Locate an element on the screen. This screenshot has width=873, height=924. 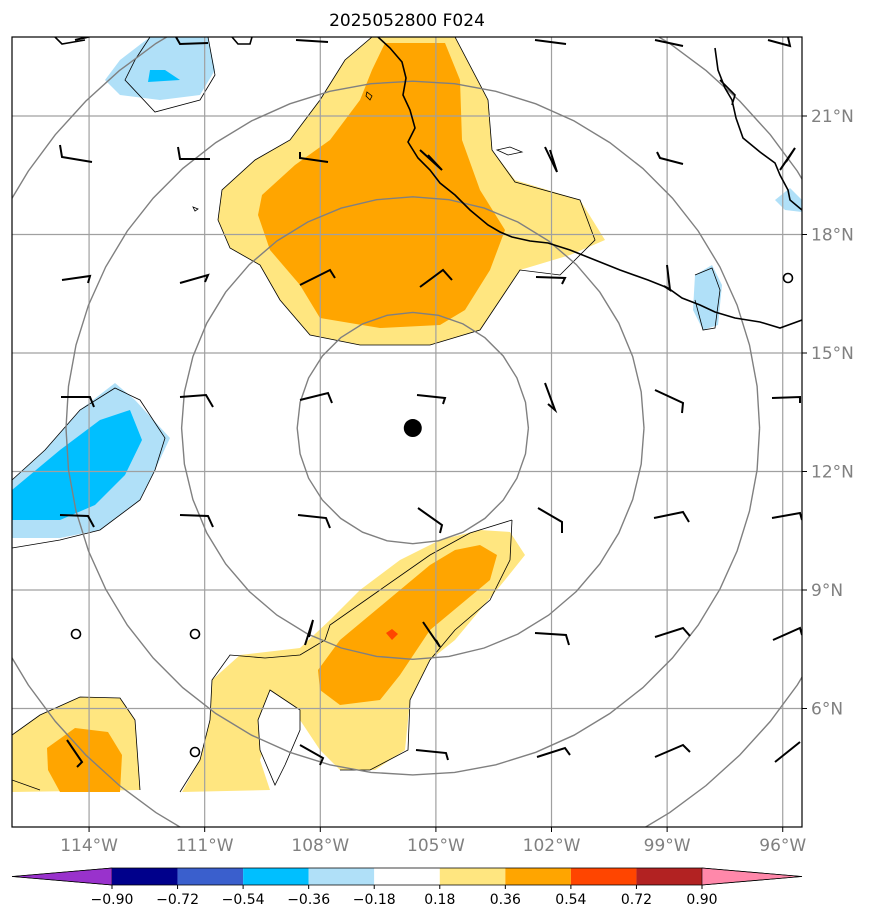
storm-center-marker is located at coordinates (412, 428).